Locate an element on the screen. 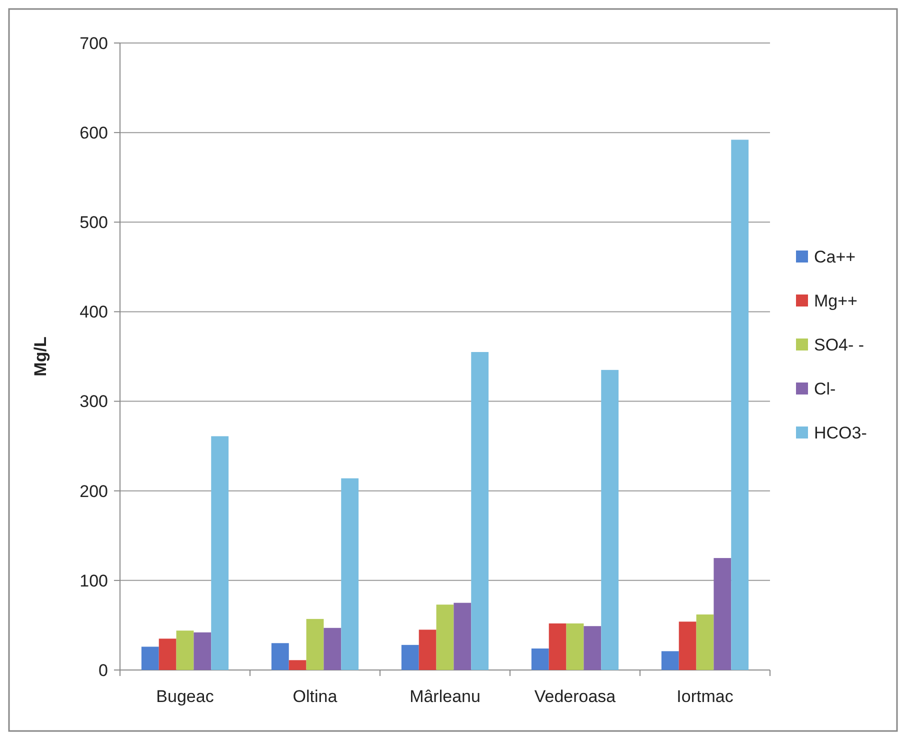  legend-label: Cl- is located at coordinates (825, 388).